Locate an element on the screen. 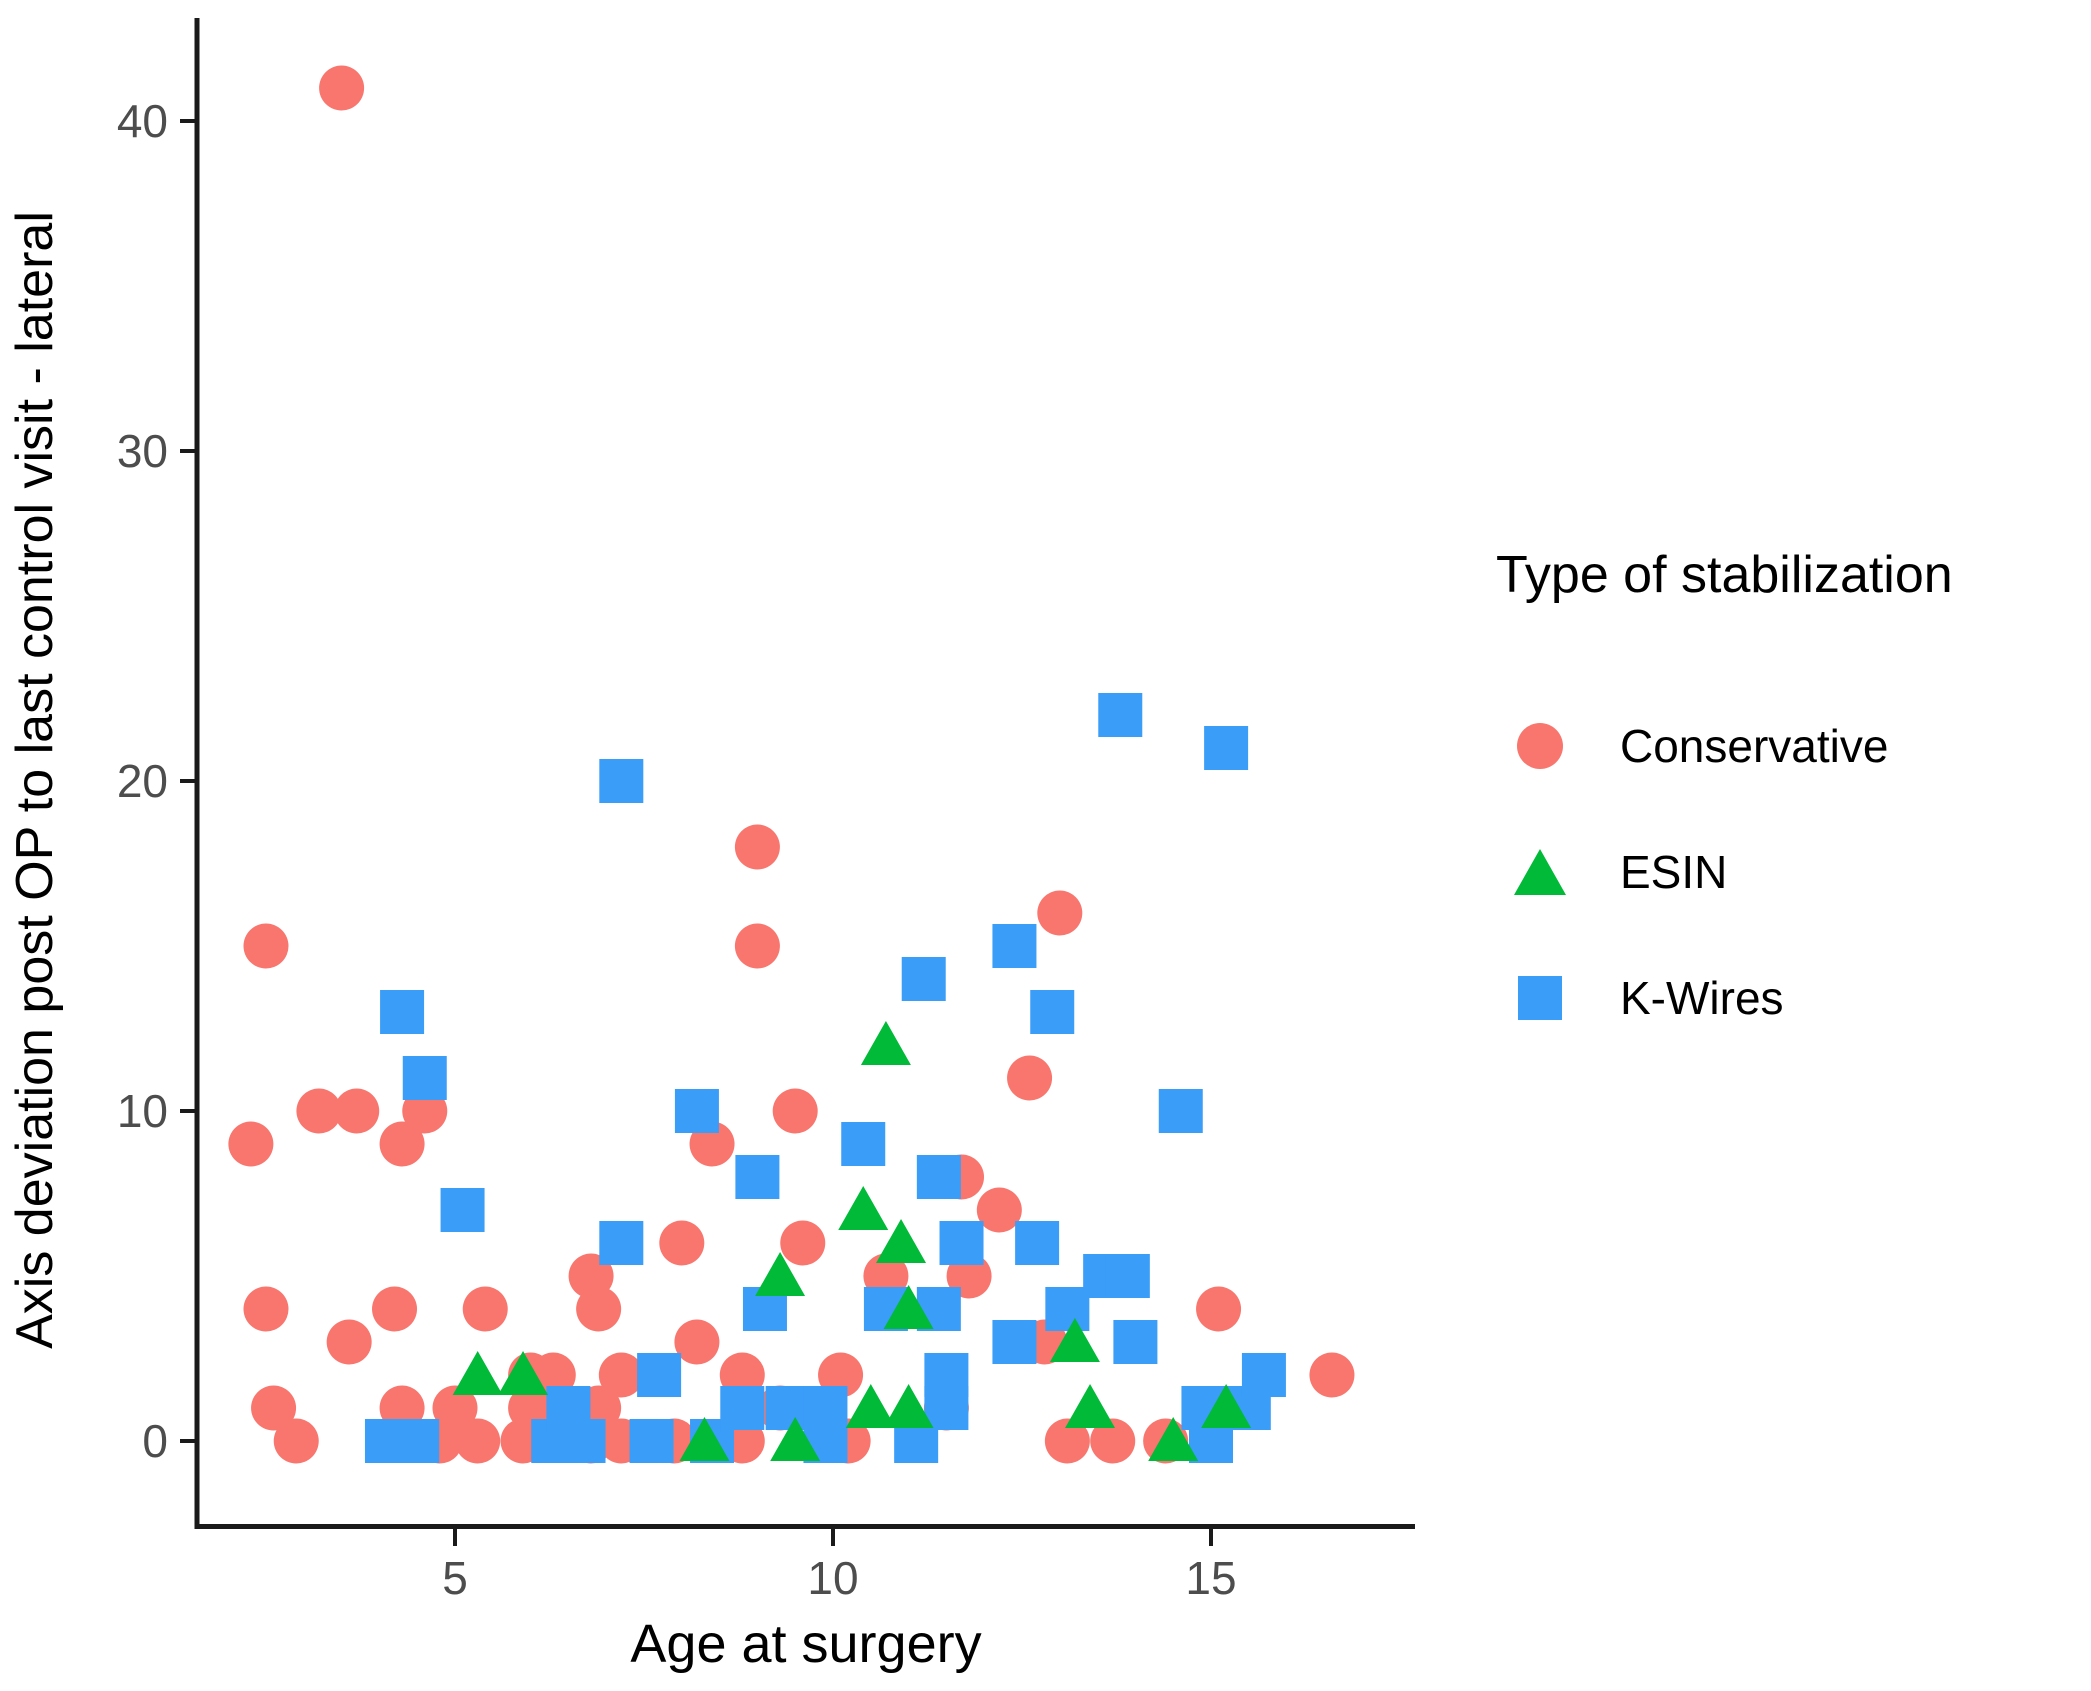 Image resolution: width=2091 pixels, height=1691 pixels. legend-label-kwires: K-Wires is located at coordinates (1702, 998).